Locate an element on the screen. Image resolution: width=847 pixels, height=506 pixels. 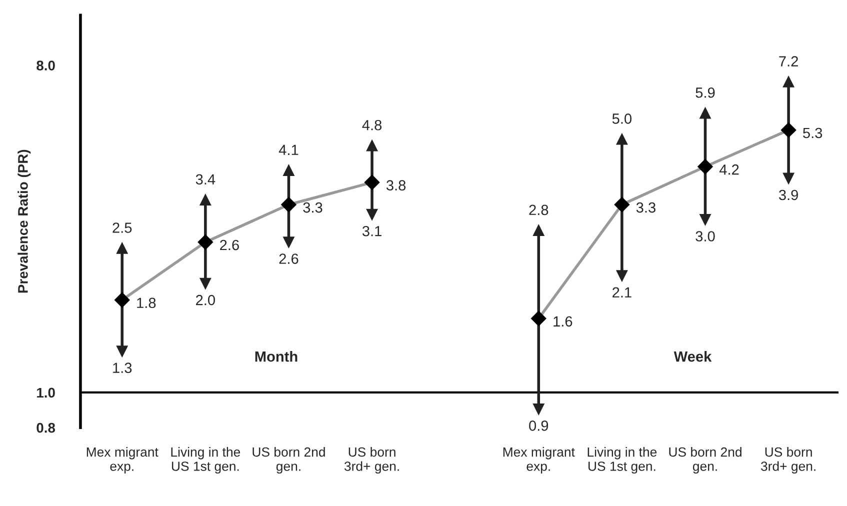
annotation: 2.0 is located at coordinates (205, 300).